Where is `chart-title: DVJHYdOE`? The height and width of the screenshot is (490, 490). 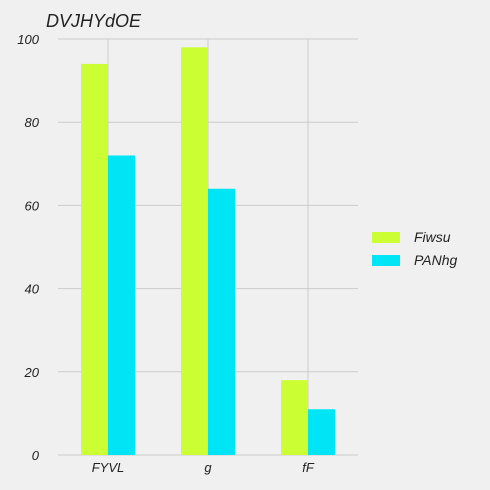
chart-title: DVJHYdOE is located at coordinates (94, 21).